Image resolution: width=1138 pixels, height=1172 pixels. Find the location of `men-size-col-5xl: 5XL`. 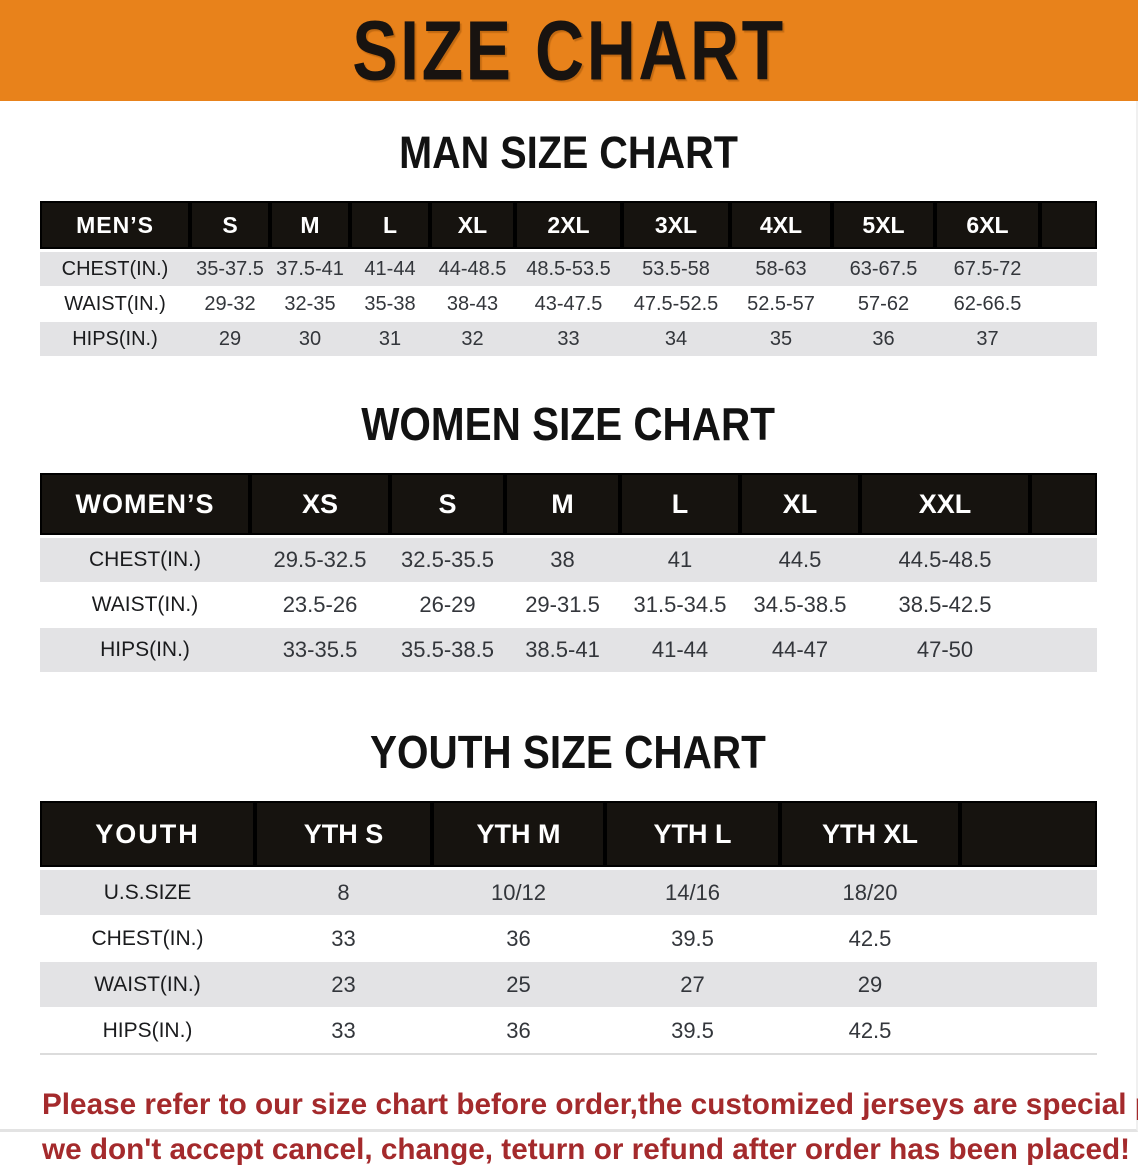

men-size-col-5xl: 5XL is located at coordinates (883, 226).